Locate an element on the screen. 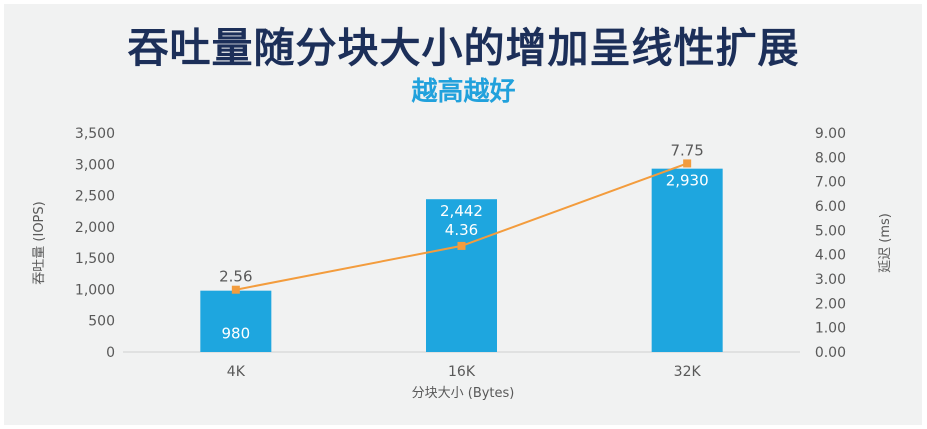  y2-tick-label: 2.00 is located at coordinates (830, 304).